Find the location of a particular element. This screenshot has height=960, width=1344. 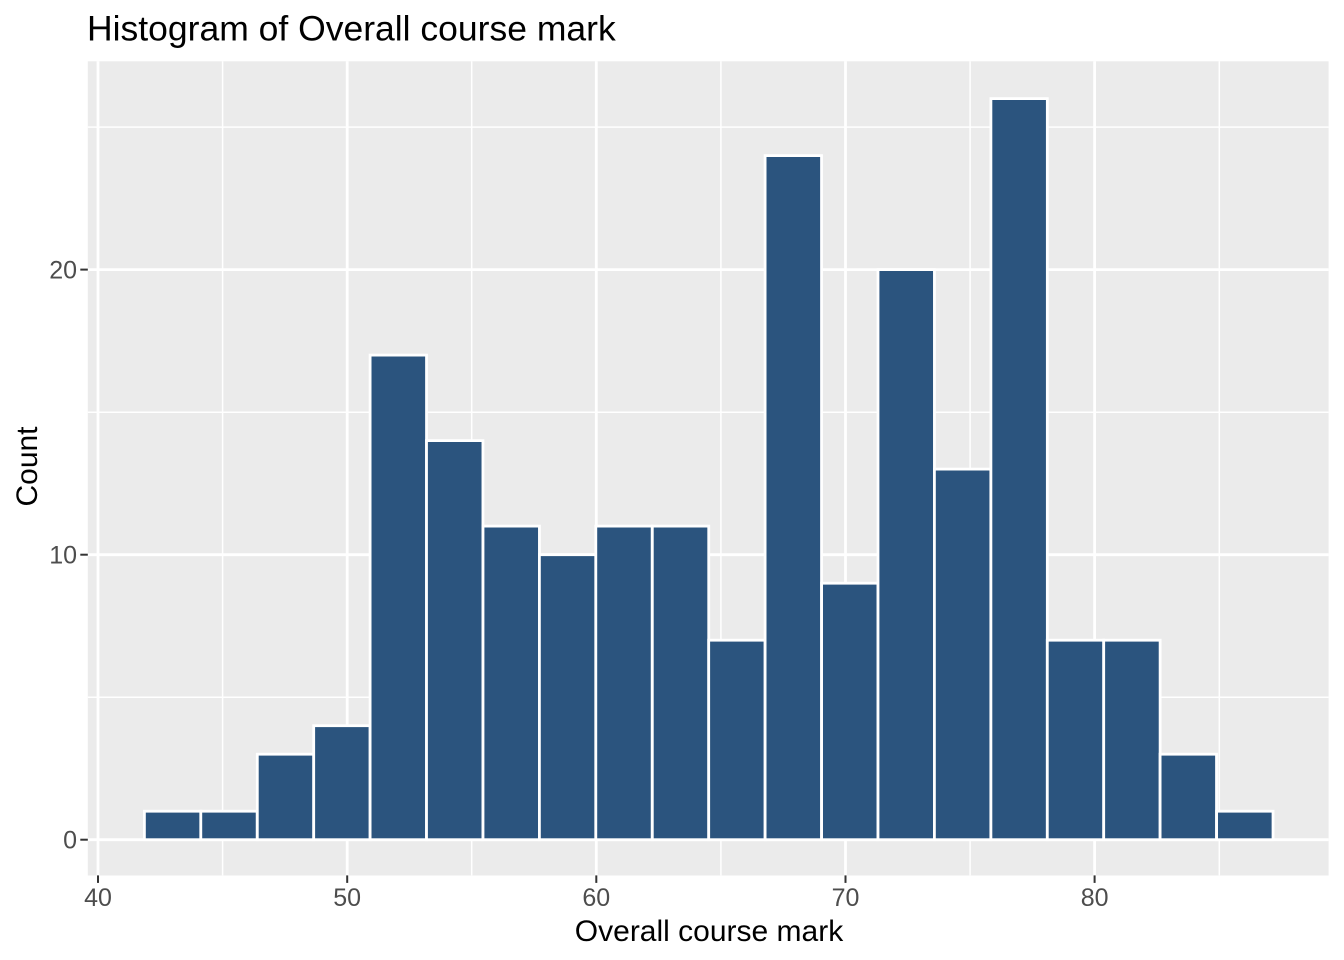

svg-text: 50 is located at coordinates (347, 898).